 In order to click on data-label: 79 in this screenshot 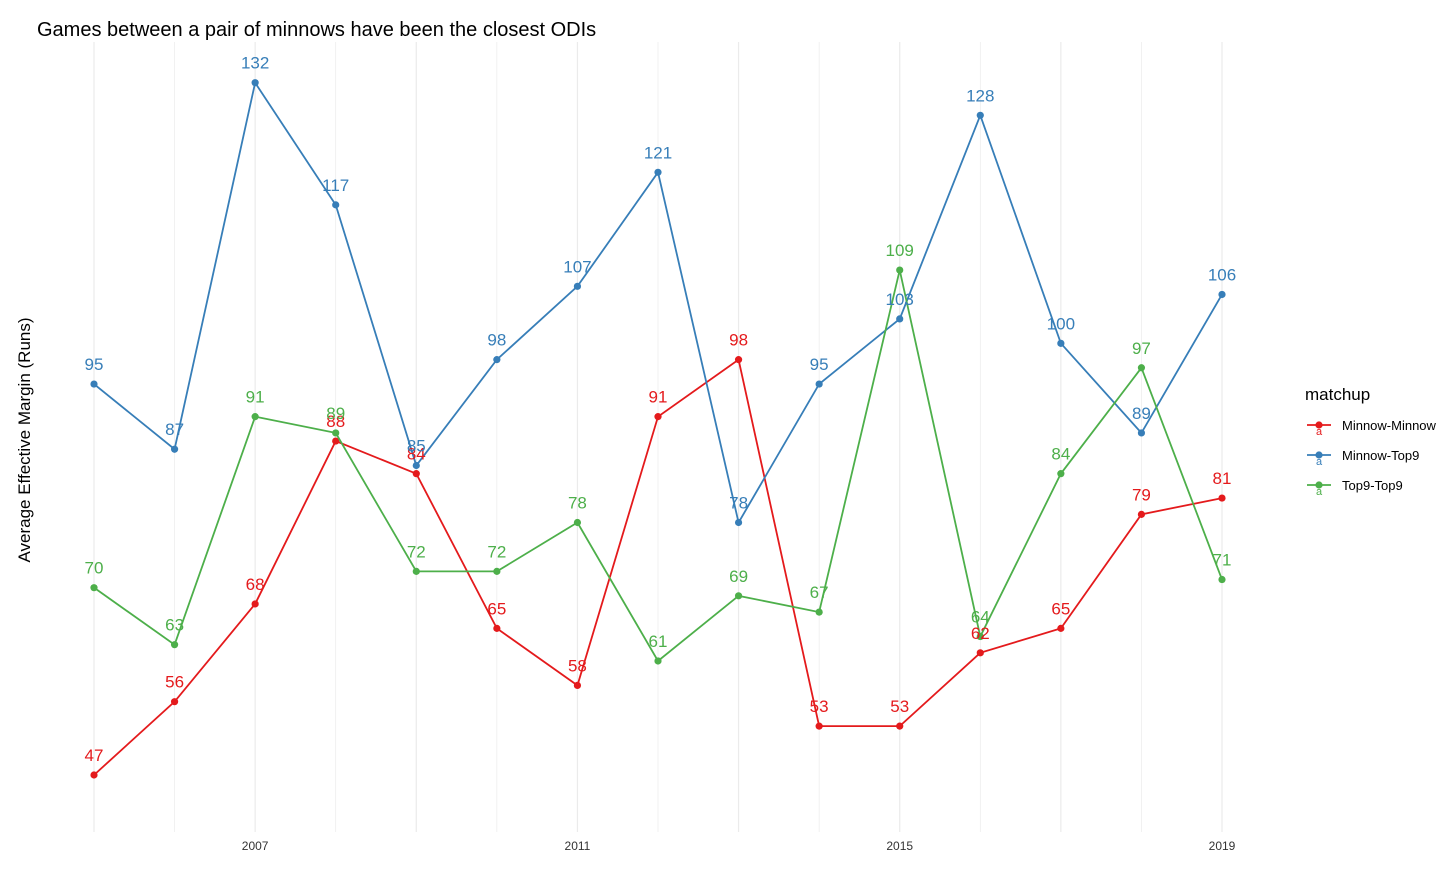, I will do `click(1141, 494)`.